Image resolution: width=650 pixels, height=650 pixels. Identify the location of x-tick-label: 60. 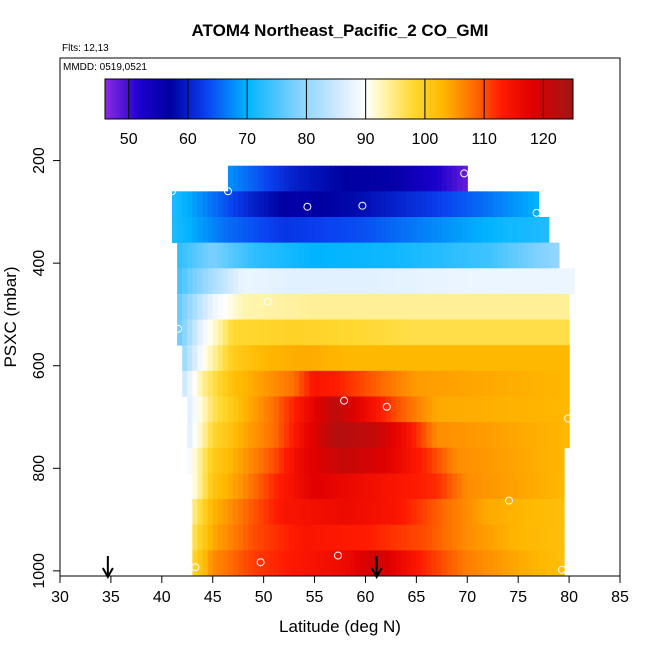
(366, 597).